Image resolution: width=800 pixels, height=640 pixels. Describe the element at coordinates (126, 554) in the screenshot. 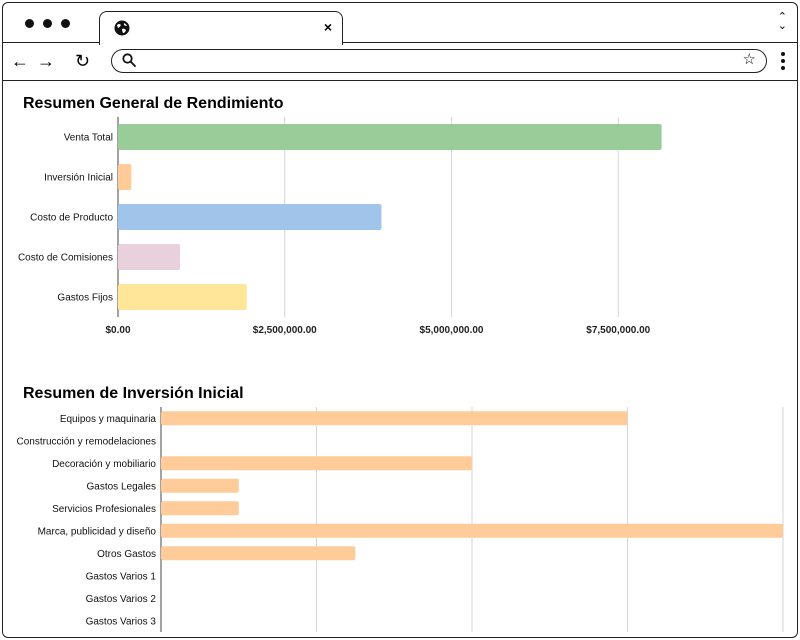

I see `category-label: Otros Gastos` at that location.